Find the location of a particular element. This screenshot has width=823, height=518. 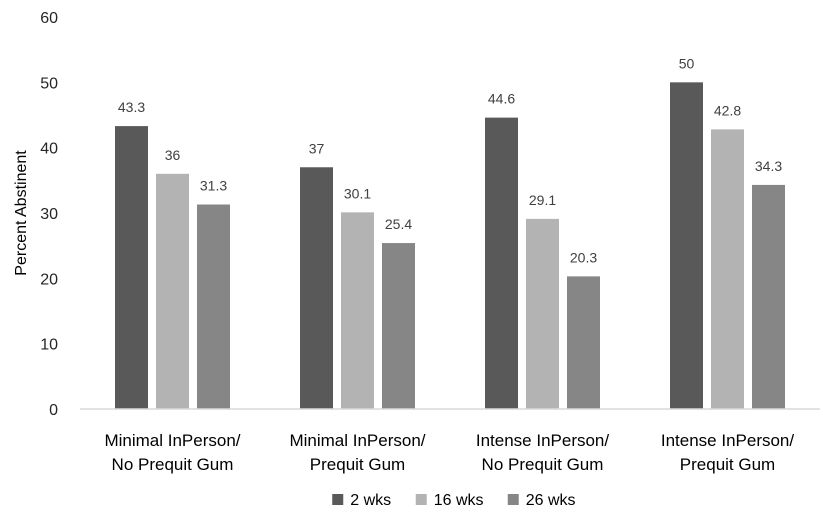

data-label-1-2-wks: 43.3 is located at coordinates (131, 107).